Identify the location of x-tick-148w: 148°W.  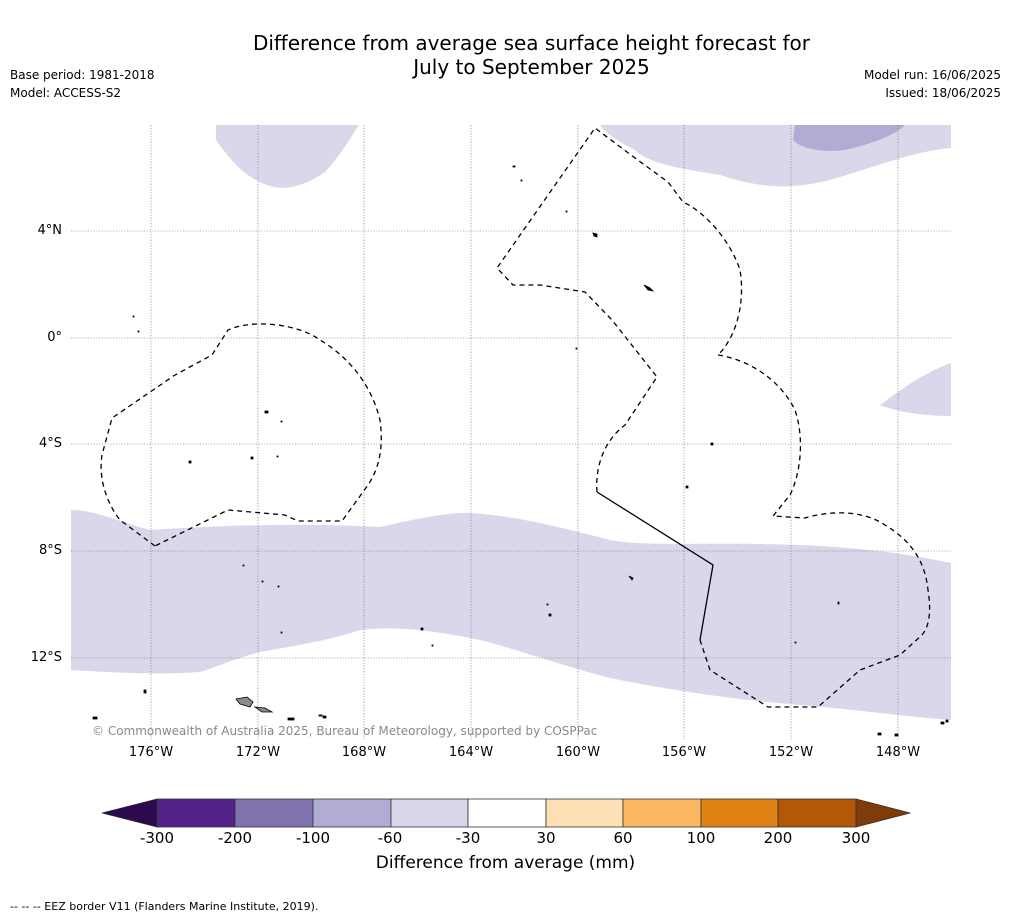
(898, 752).